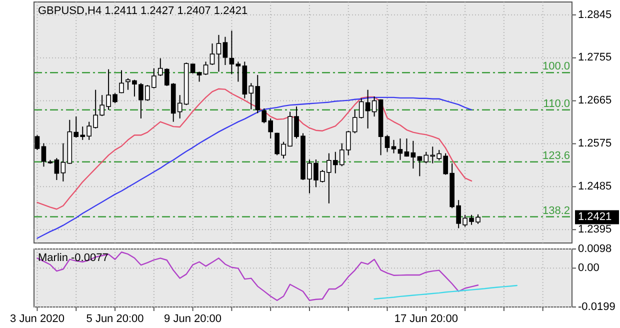  Describe the element at coordinates (556, 104) in the screenshot. I see `annotation: 110.0` at that location.